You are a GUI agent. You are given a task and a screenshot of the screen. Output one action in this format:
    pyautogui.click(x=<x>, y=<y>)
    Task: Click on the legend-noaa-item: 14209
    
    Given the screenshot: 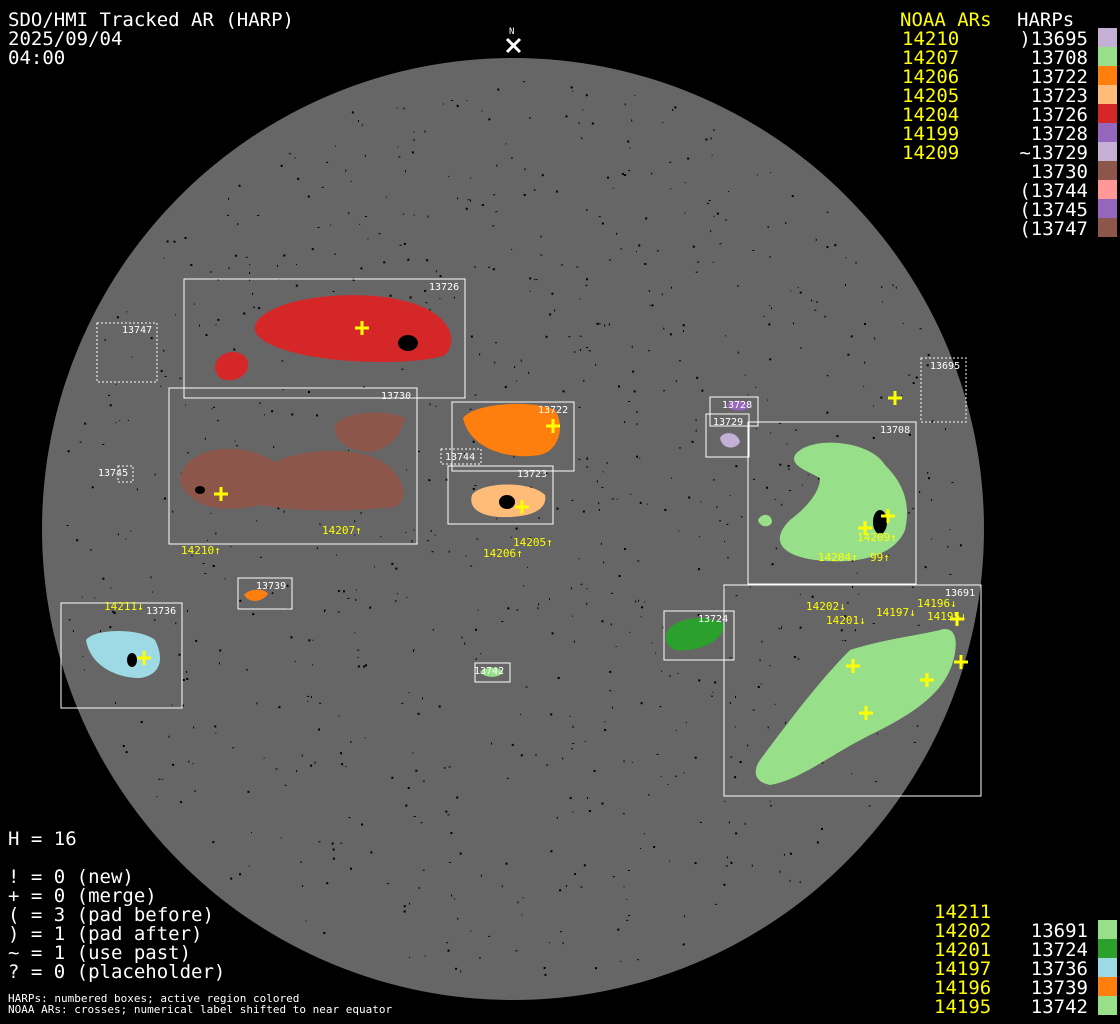 What is the action you would take?
    pyautogui.click(x=931, y=153)
    